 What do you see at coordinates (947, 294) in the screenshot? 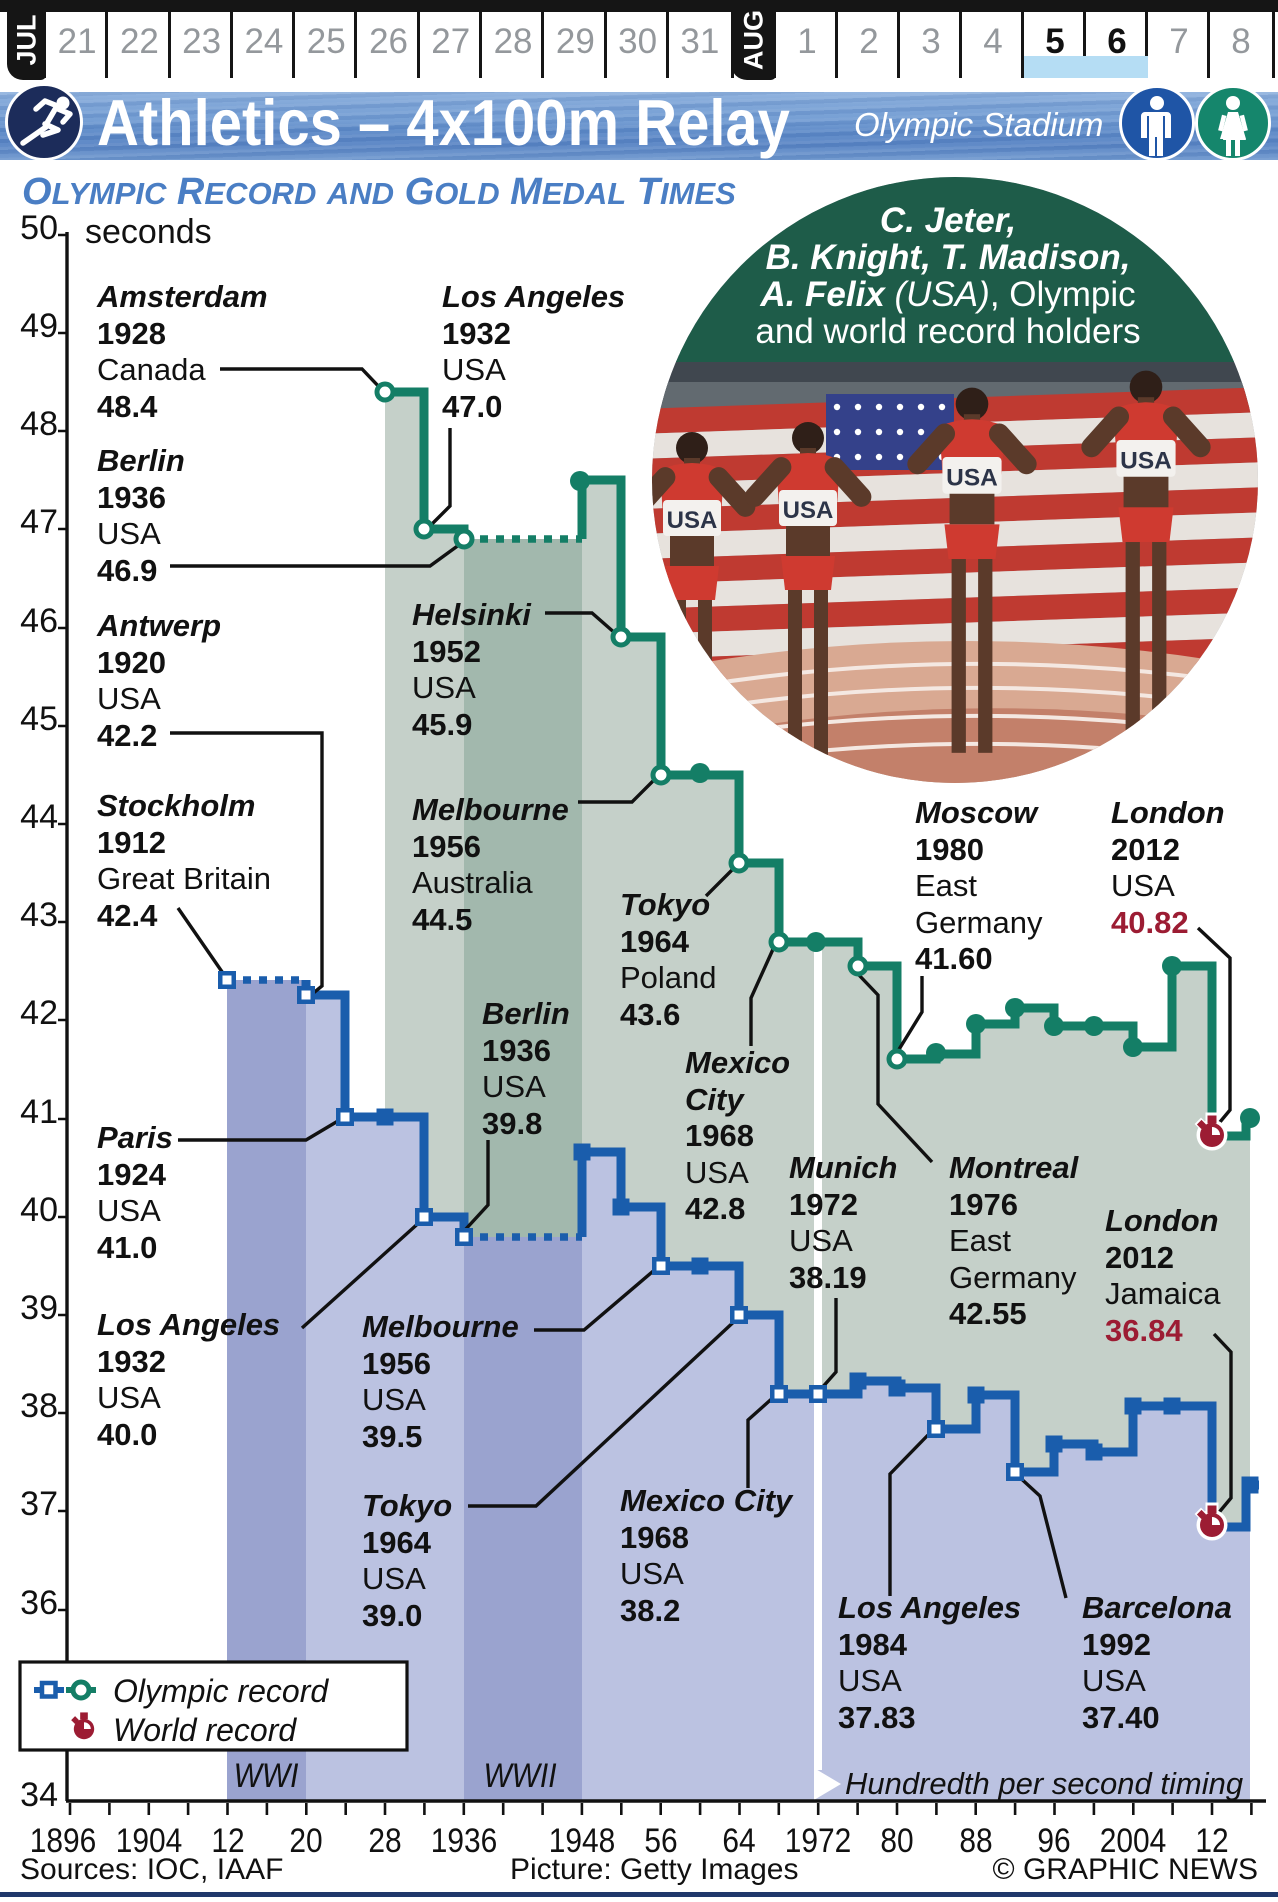
I see `svg-text: A. Felix (USA), Olympic` at bounding box center [947, 294].